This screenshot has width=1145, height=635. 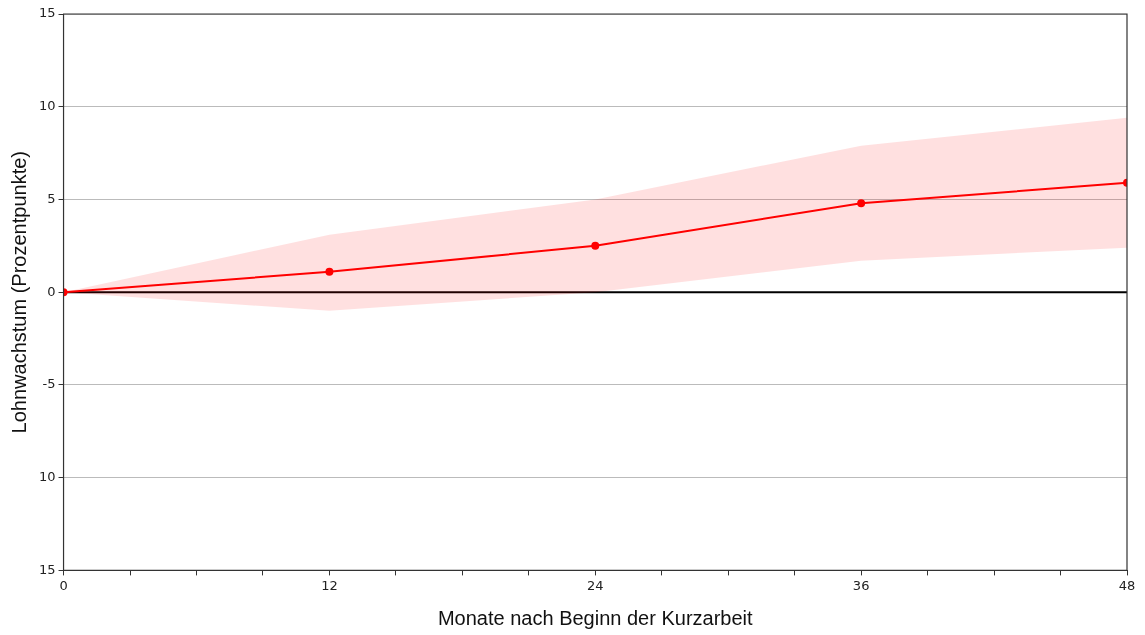 What do you see at coordinates (595, 617) in the screenshot?
I see `x-axis-title: Monate nach Beginn der Kurzarbeit` at bounding box center [595, 617].